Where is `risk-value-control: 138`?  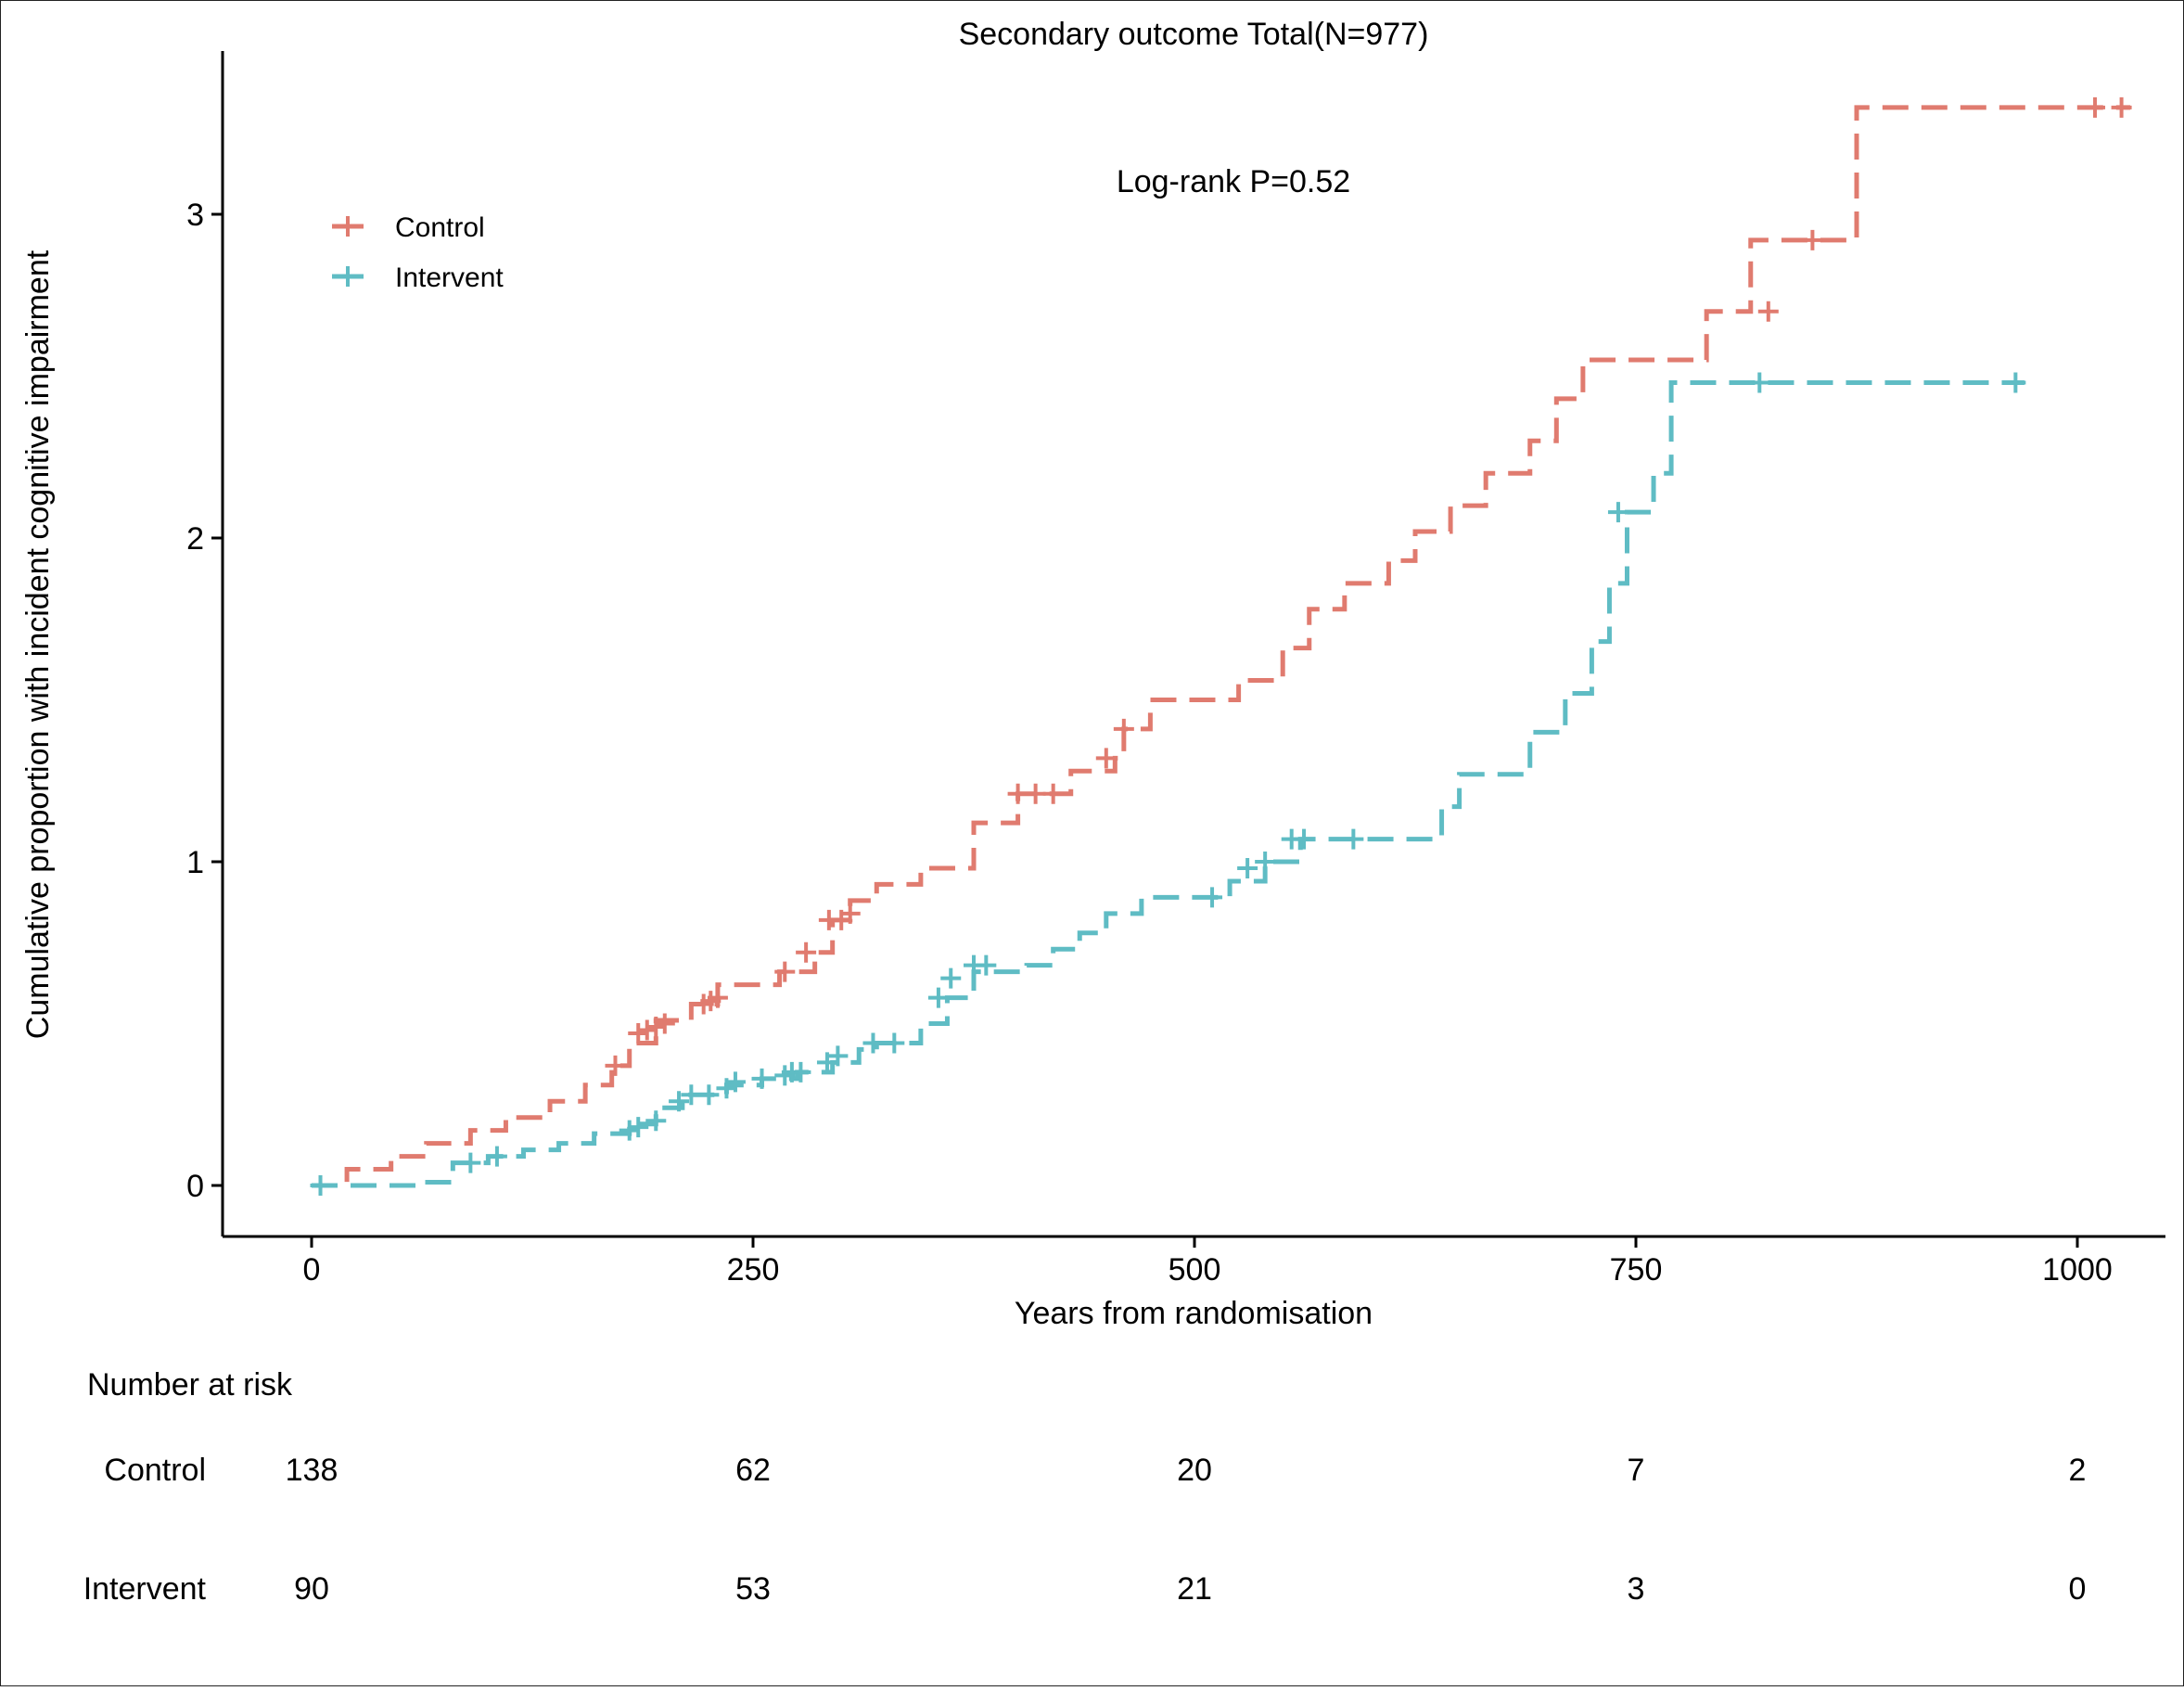
risk-value-control: 138 is located at coordinates (312, 1470).